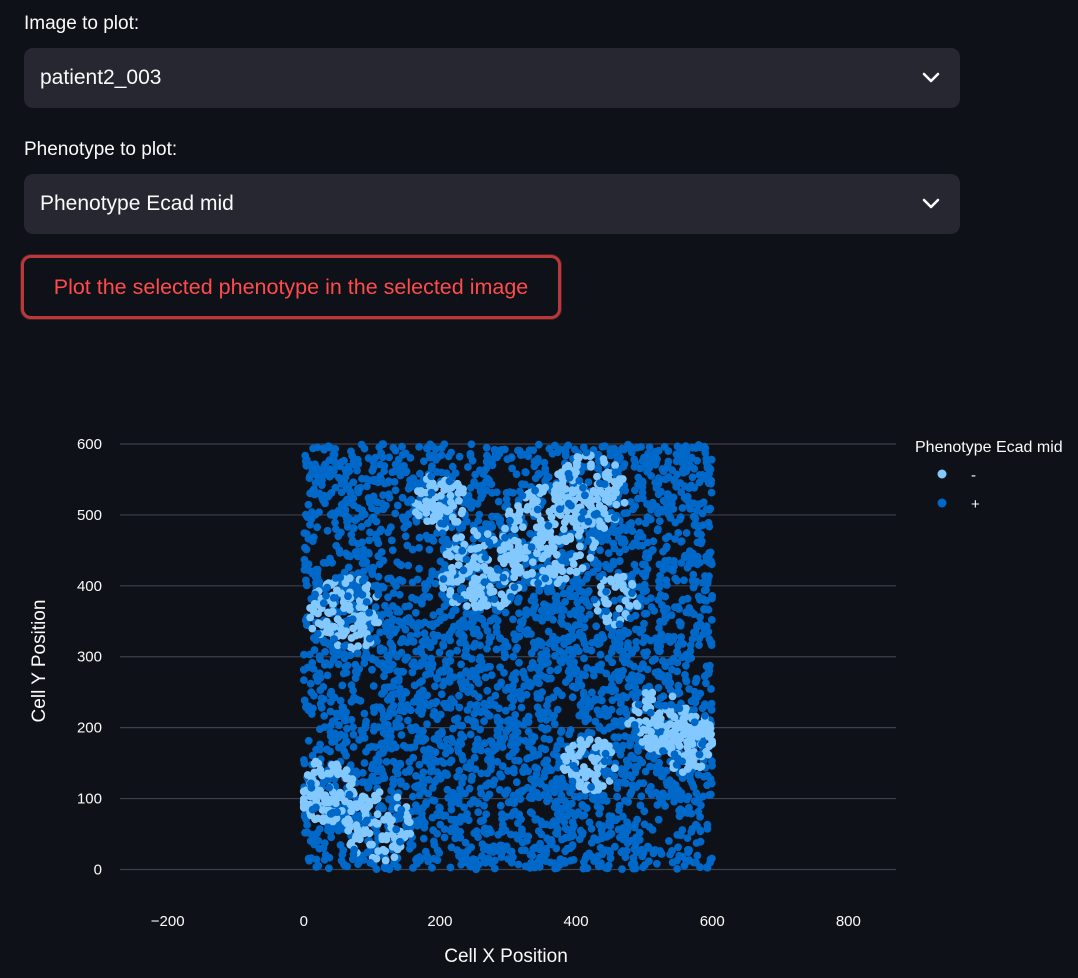 The height and width of the screenshot is (978, 1078). I want to click on image-select: patient2_003, so click(492, 78).